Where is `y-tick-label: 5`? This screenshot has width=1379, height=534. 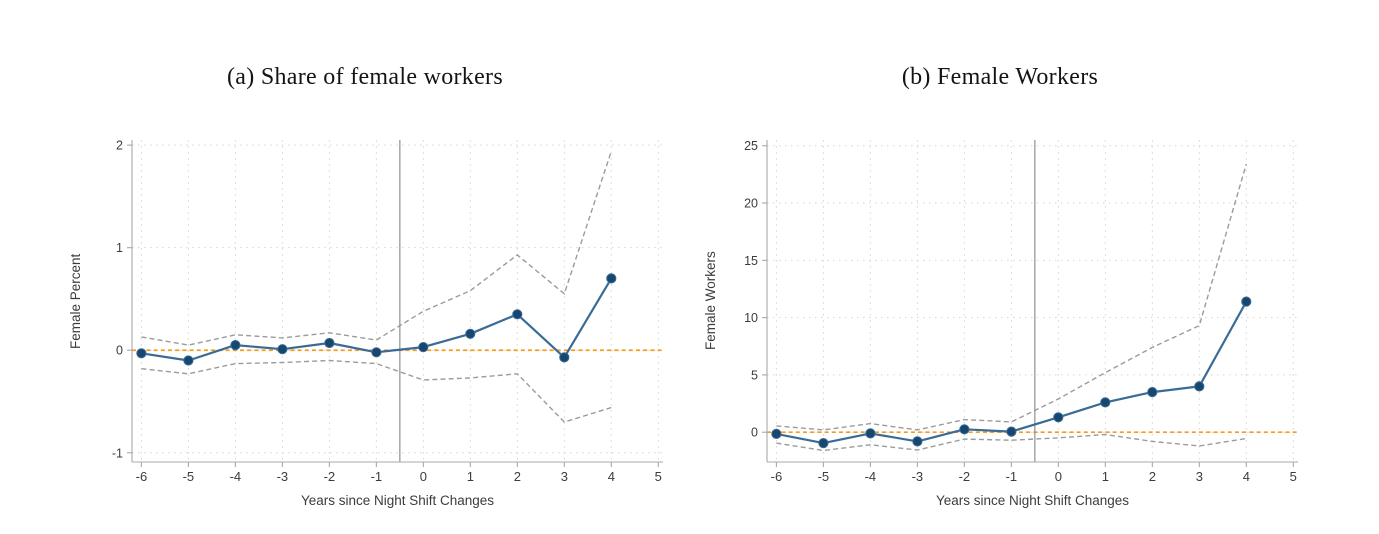 y-tick-label: 5 is located at coordinates (754, 375).